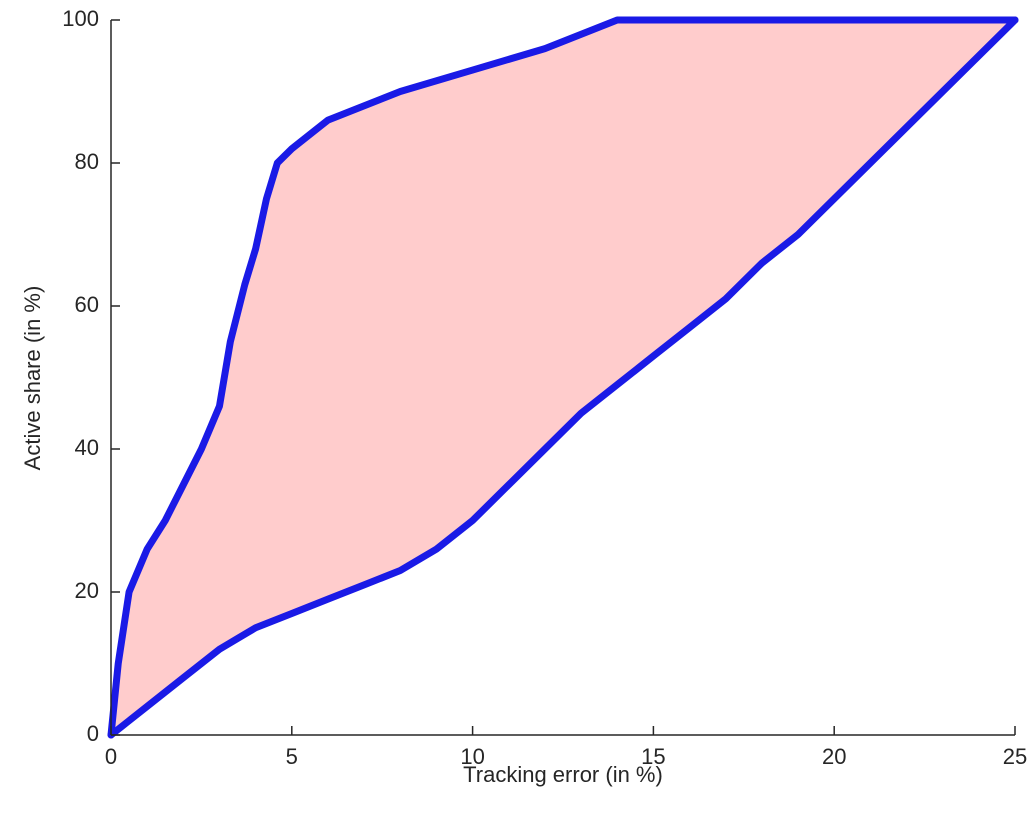 The width and height of the screenshot is (1032, 822). What do you see at coordinates (93, 733) in the screenshot?
I see `y-tick-label: 0` at bounding box center [93, 733].